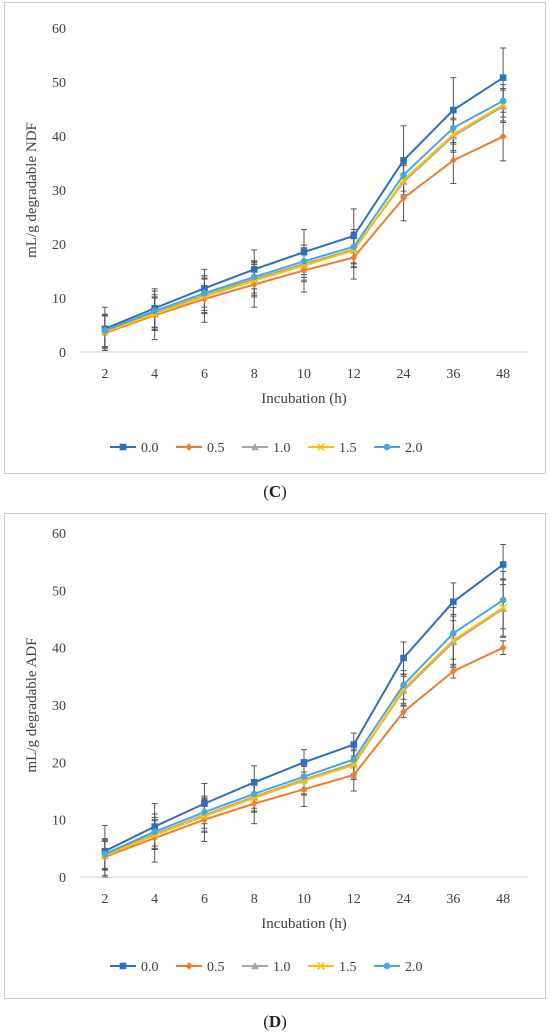 The width and height of the screenshot is (550, 1035). Describe the element at coordinates (332, 448) in the screenshot. I see `legend-item: 1.5` at that location.